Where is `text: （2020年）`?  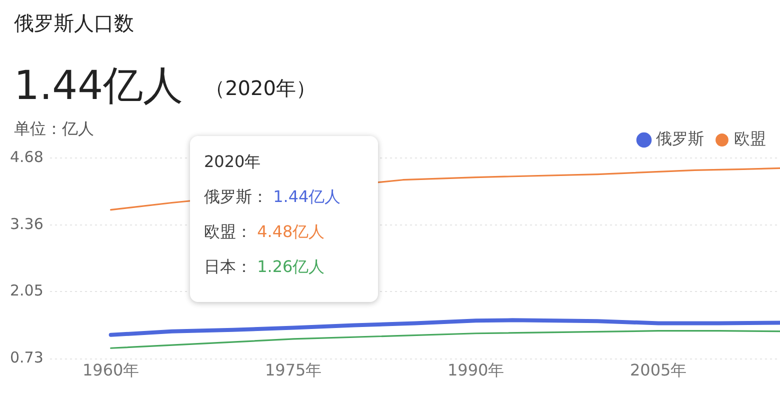
text: （2020年） is located at coordinates (260, 88).